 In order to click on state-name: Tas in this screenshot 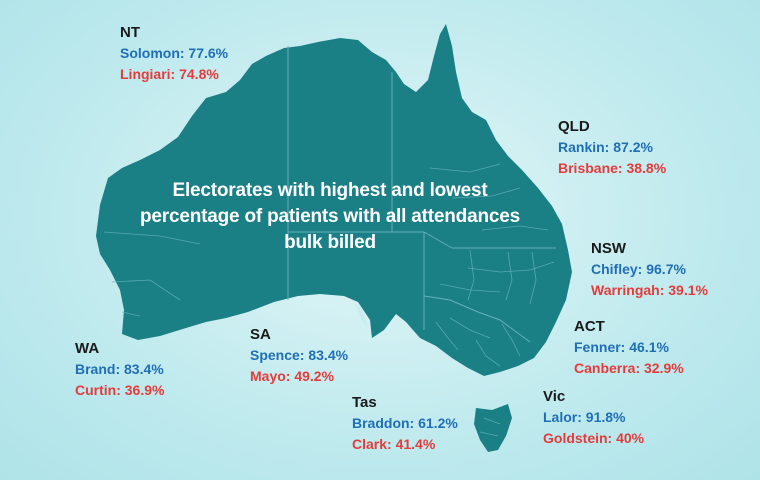, I will do `click(364, 402)`.